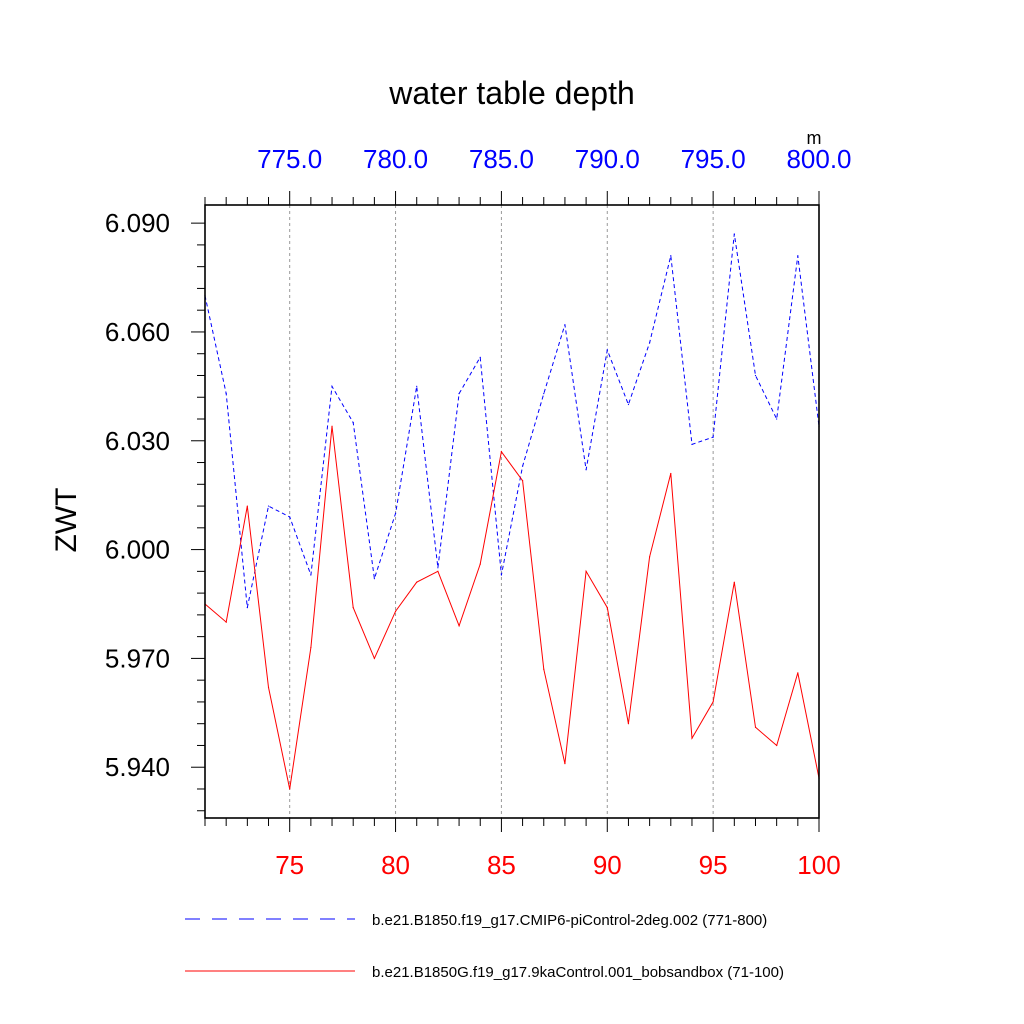  I want to click on y-tick-label: 6.000, so click(137, 550).